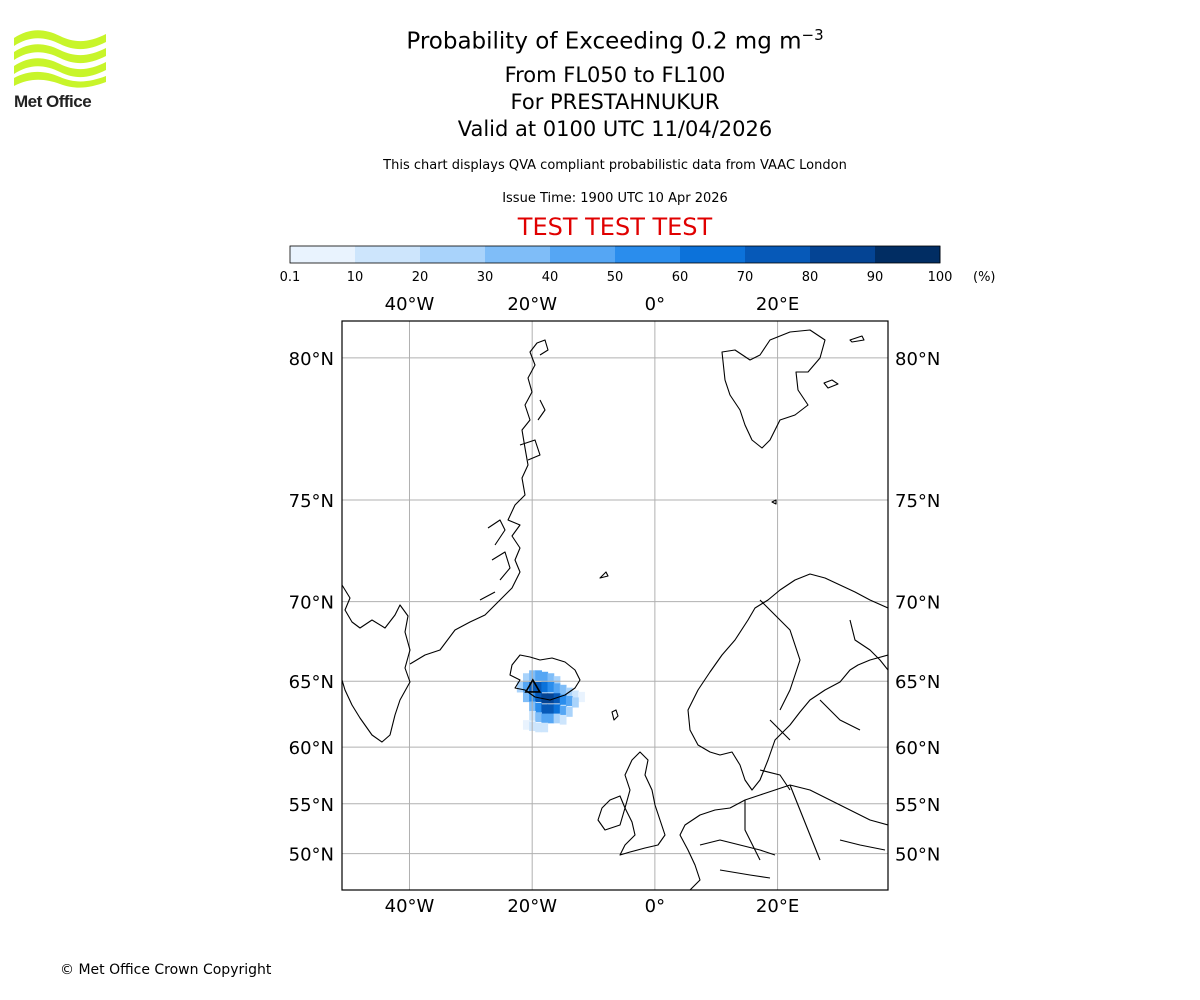 This screenshot has height=1000, width=1200. Describe the element at coordinates (53, 101) in the screenshot. I see `logo-text: Met Office` at that location.